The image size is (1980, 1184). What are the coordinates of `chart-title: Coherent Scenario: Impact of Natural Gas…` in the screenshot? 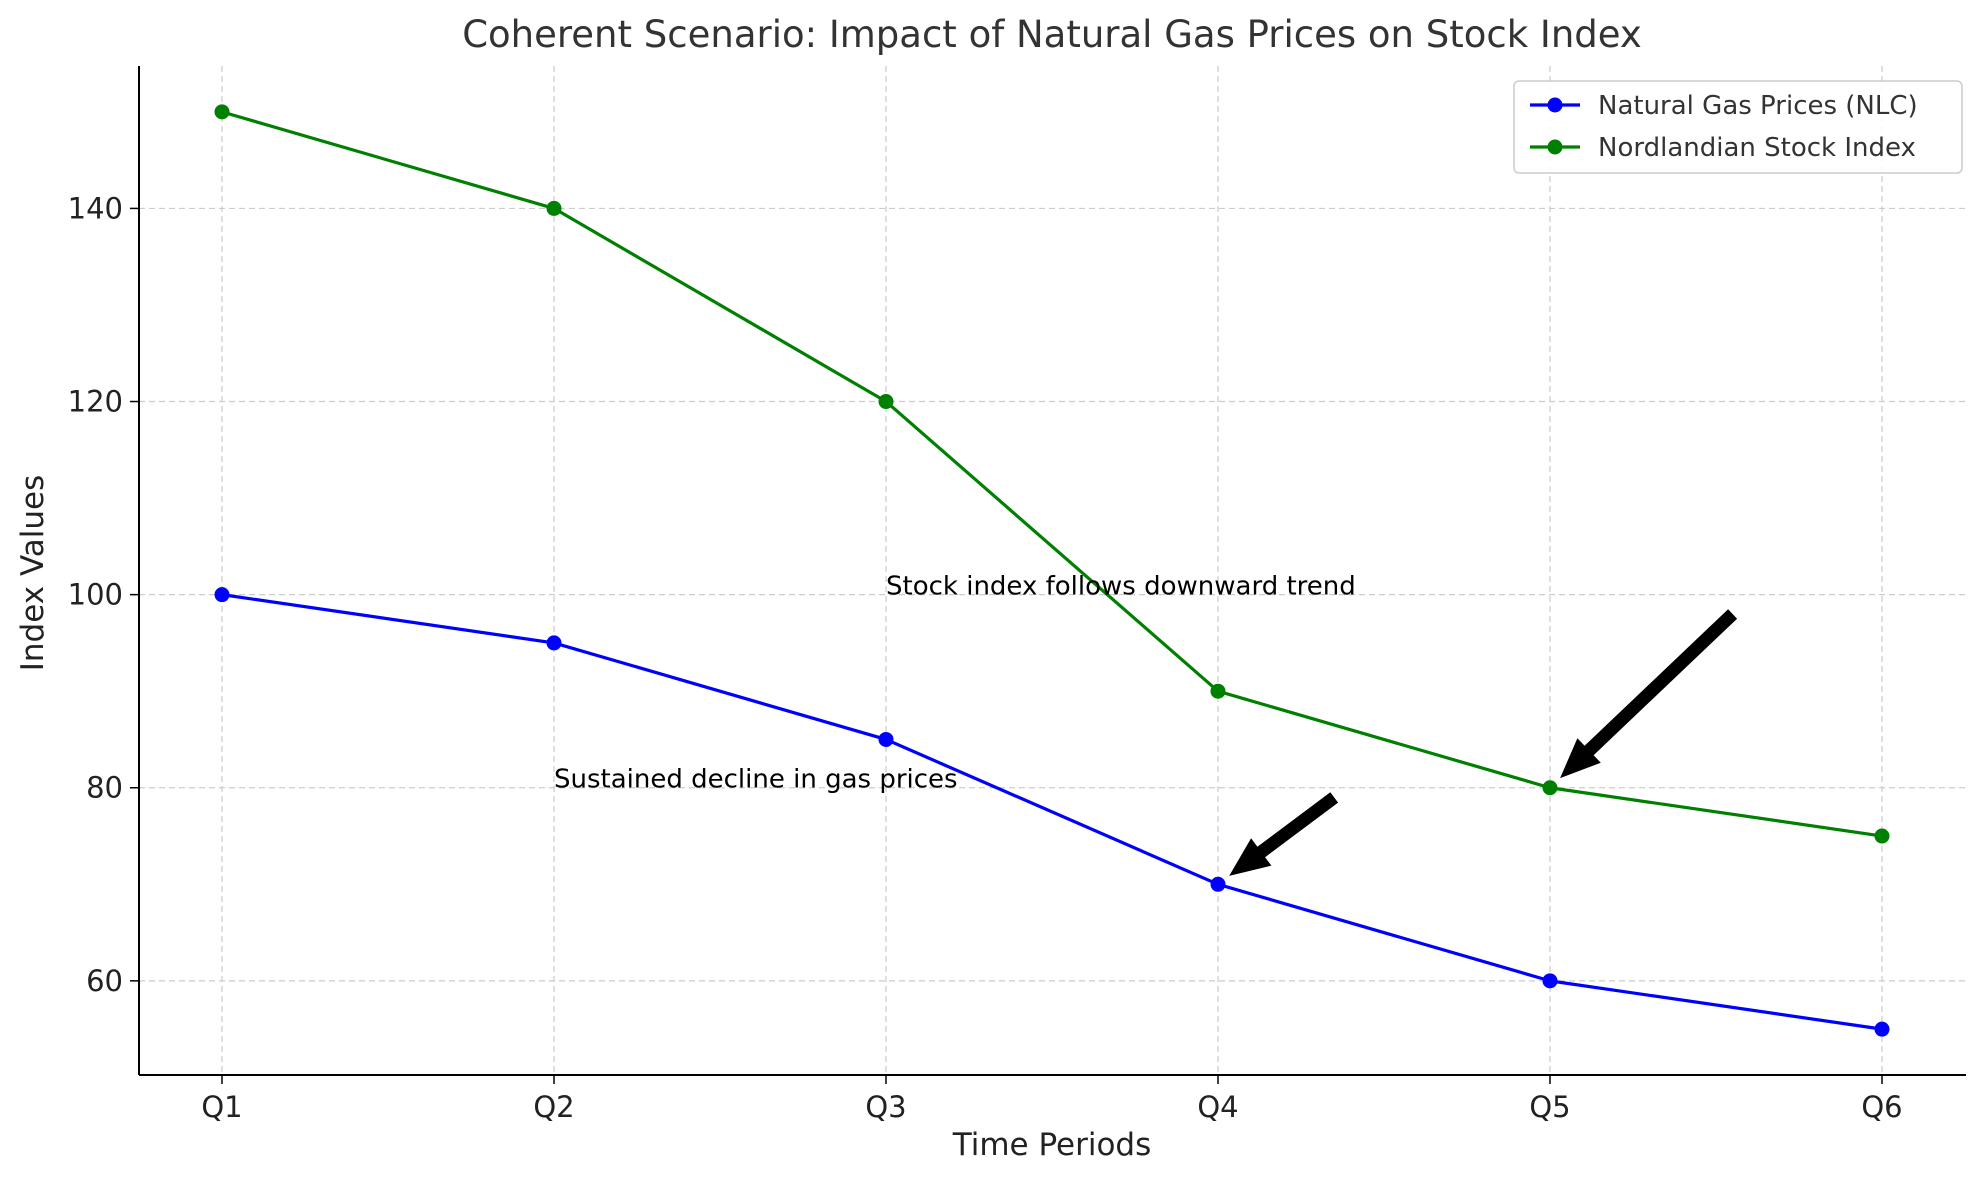 It's located at (1052, 34).